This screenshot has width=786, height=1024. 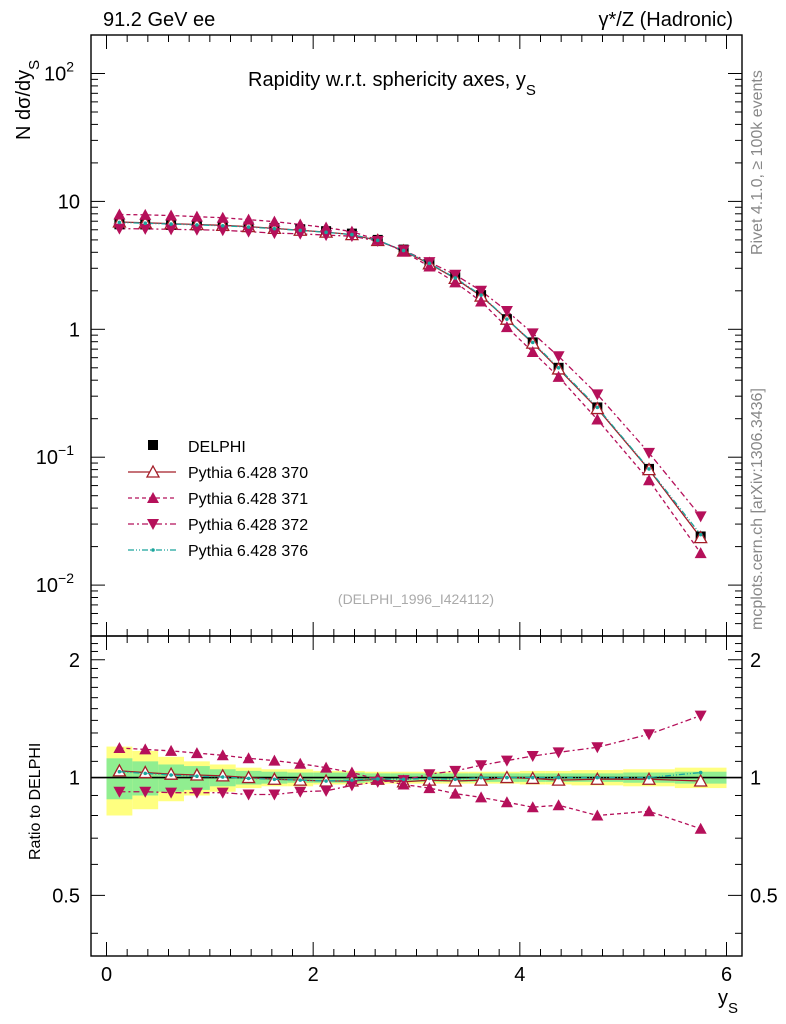 What do you see at coordinates (69, 202) in the screenshot?
I see `y-tick-label: 10` at bounding box center [69, 202].